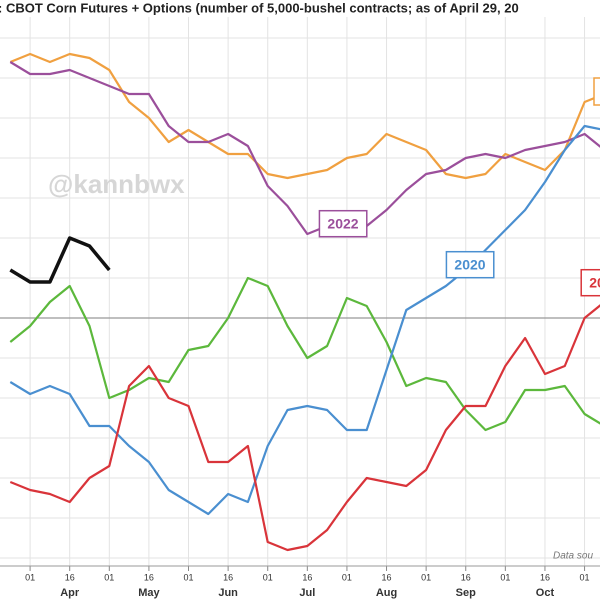 The width and height of the screenshot is (600, 600). Describe the element at coordinates (466, 593) in the screenshot. I see `month-label: Sep` at that location.